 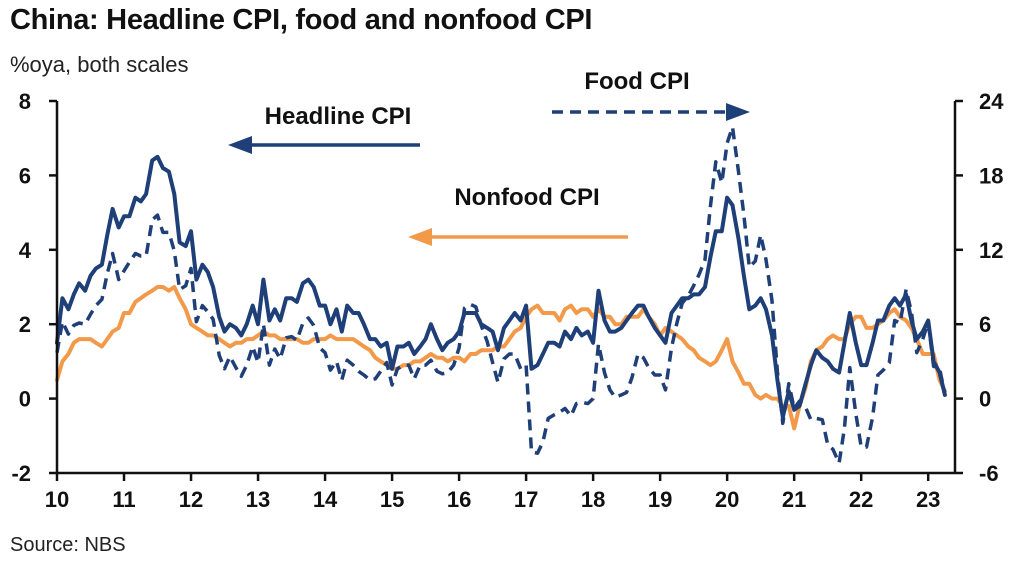 I want to click on left-tick-label: 4, so click(x=25, y=250).